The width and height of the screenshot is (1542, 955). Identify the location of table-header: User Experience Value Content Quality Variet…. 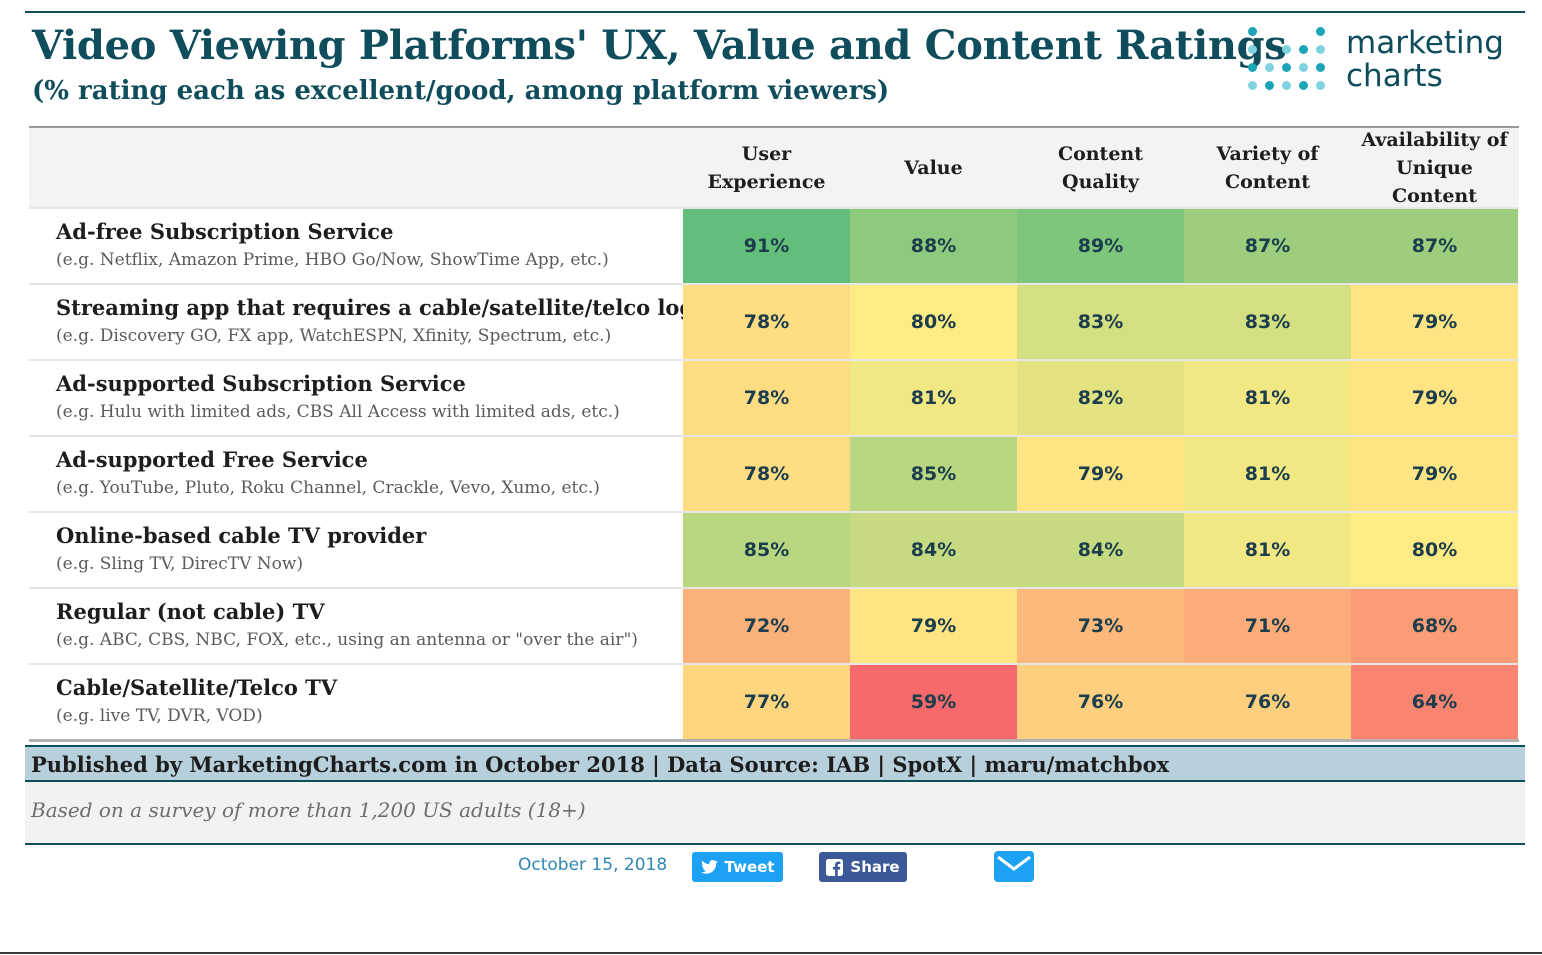
(774, 167).